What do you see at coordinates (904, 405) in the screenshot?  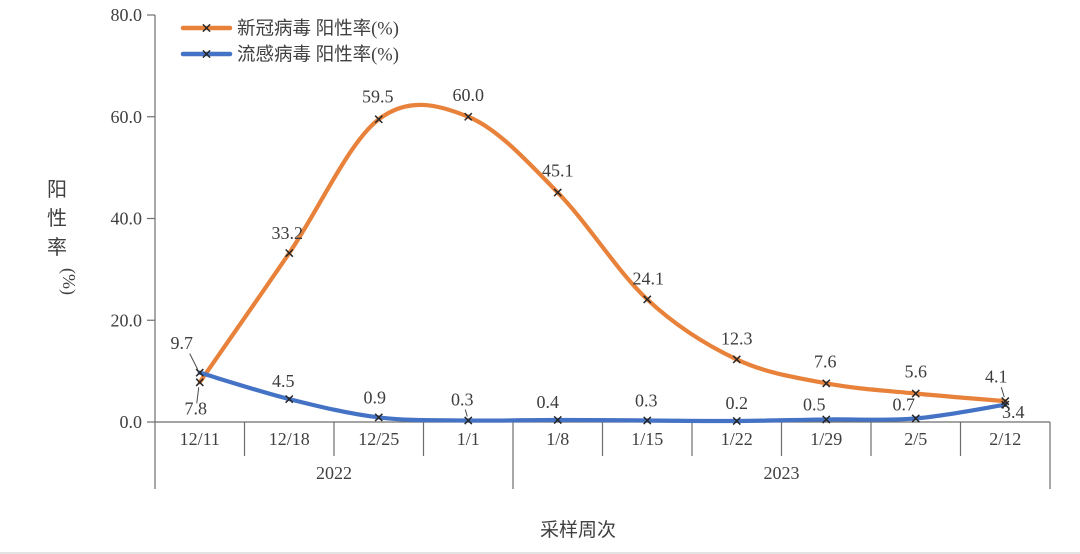 I see `data-label: 0.7` at bounding box center [904, 405].